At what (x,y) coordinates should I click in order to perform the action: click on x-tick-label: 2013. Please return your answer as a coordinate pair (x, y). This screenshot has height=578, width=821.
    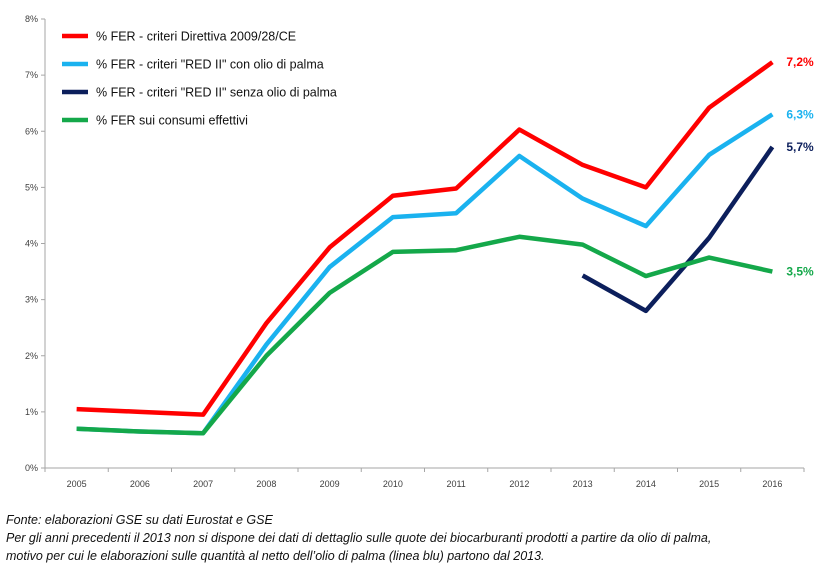
    Looking at the image, I should click on (583, 484).